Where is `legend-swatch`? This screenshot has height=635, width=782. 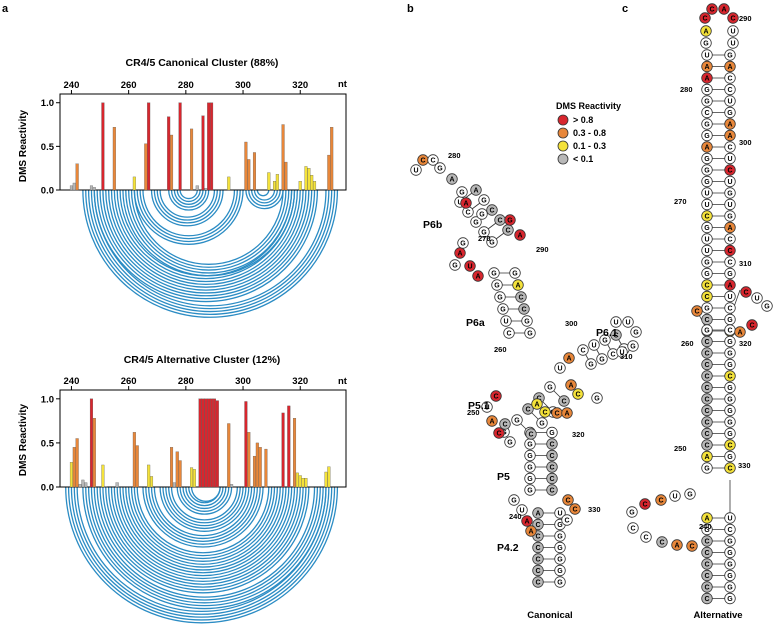 legend-swatch is located at coordinates (563, 159).